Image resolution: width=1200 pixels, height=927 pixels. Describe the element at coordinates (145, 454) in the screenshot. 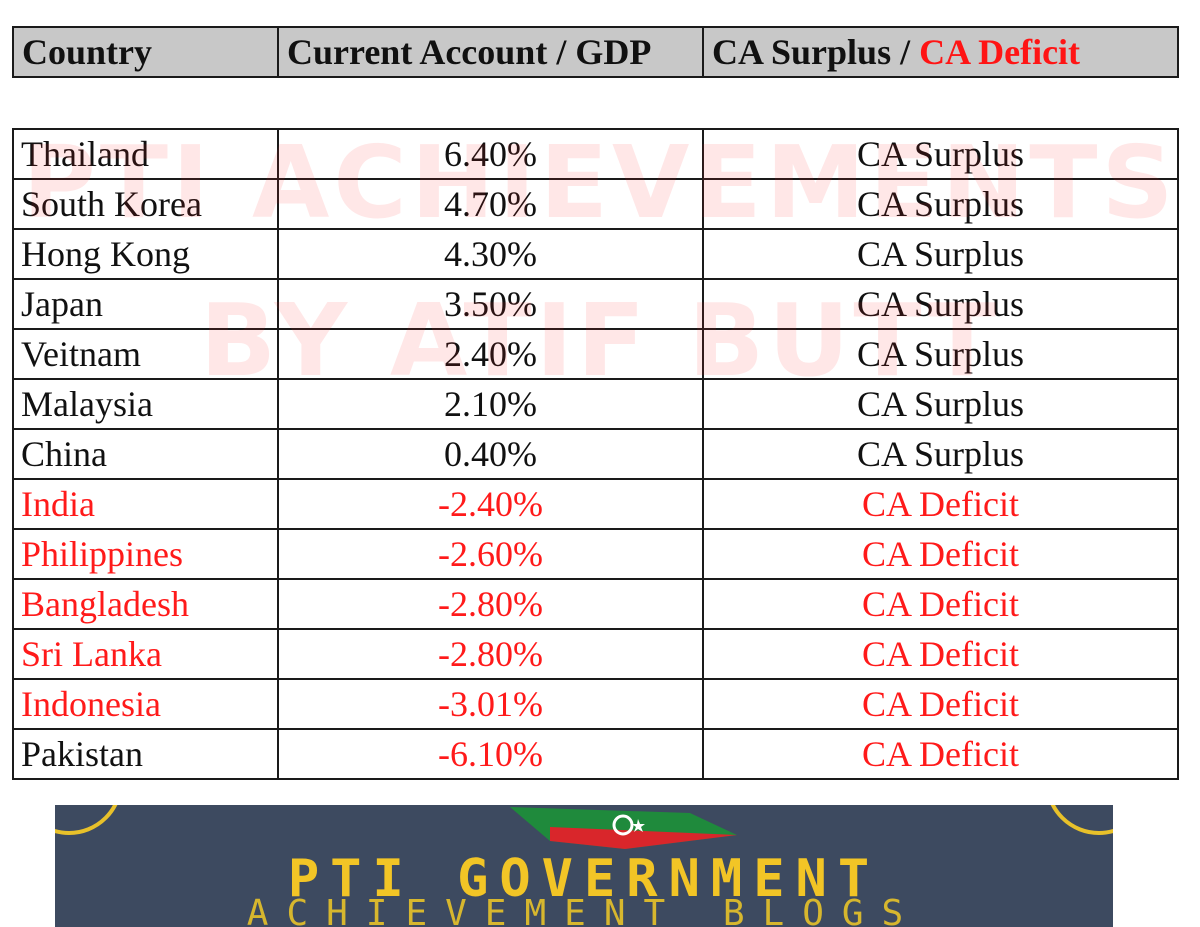

I see `country-cell: China` at that location.